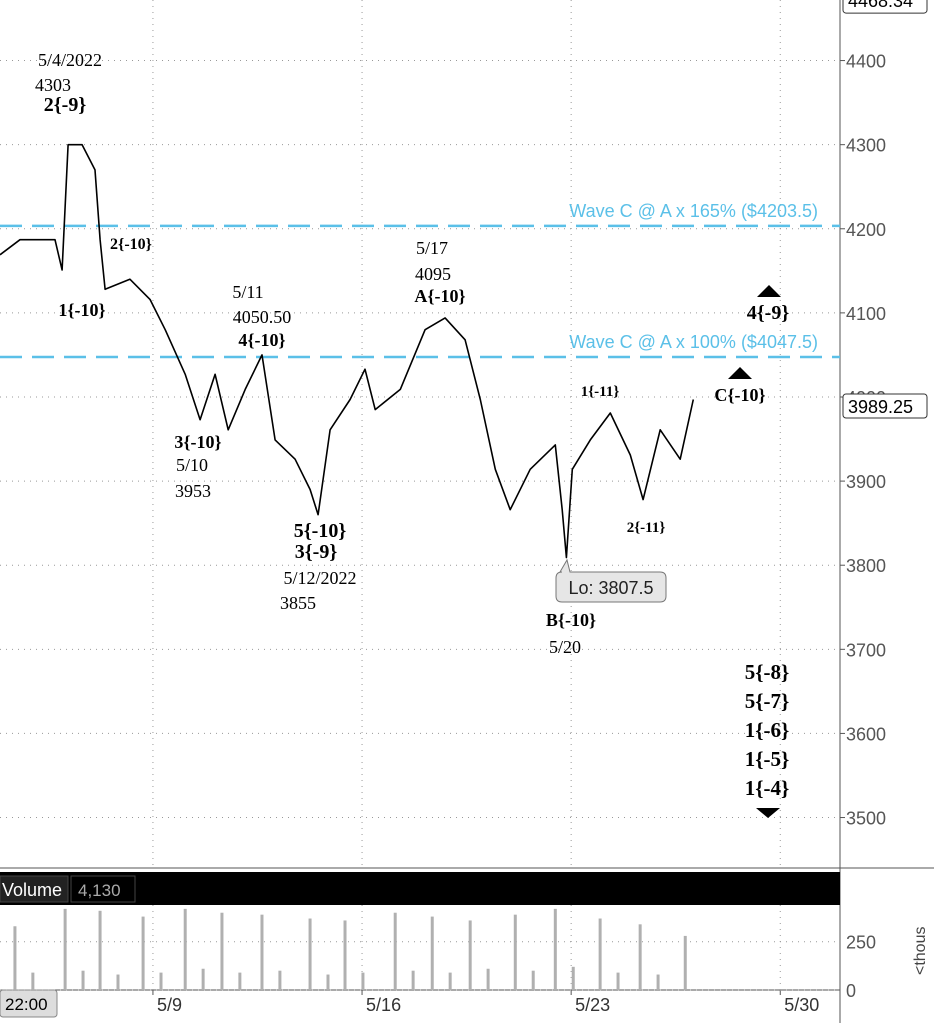  What do you see at coordinates (768, 313) in the screenshot?
I see `annotation: 4{-9}` at bounding box center [768, 313].